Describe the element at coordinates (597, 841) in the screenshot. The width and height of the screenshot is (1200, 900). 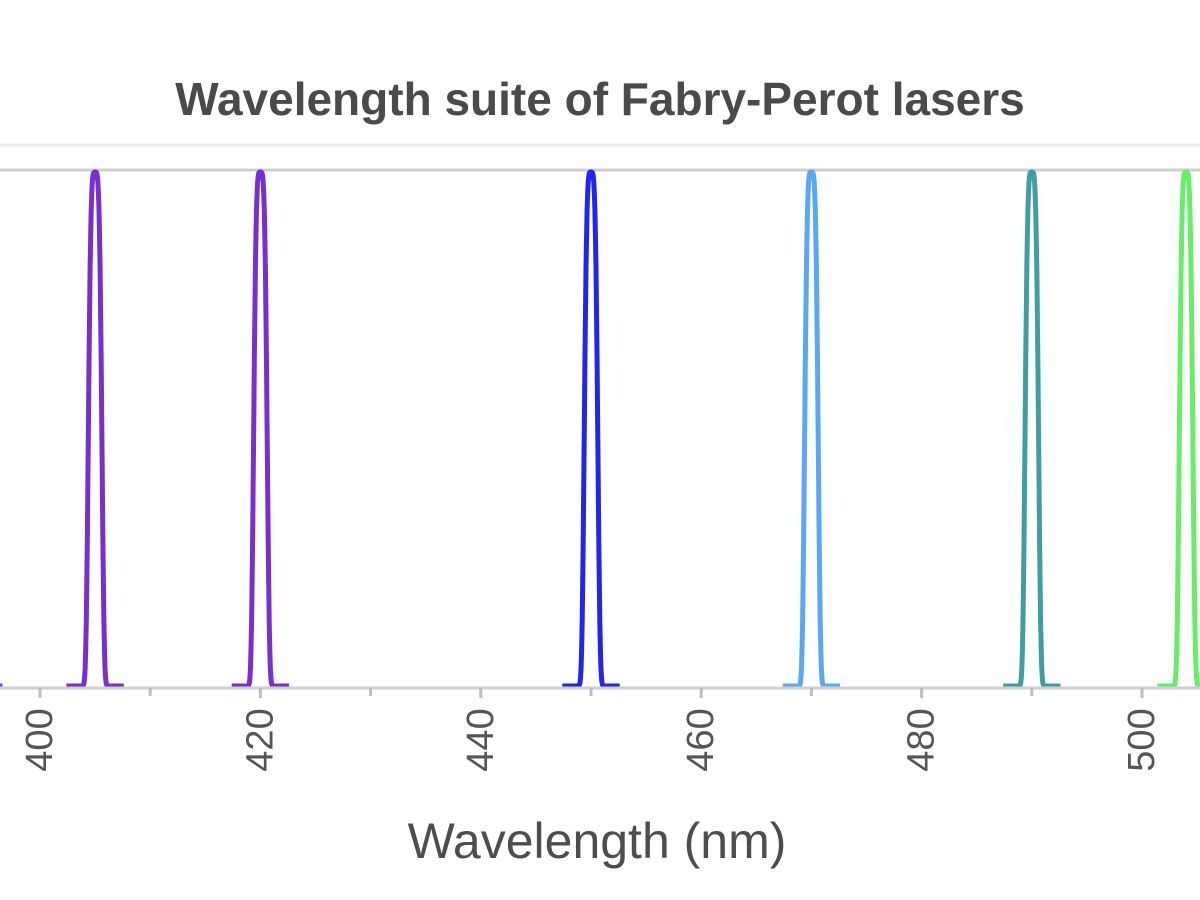
I see `x-axis-title: Wavelength (nm)` at that location.